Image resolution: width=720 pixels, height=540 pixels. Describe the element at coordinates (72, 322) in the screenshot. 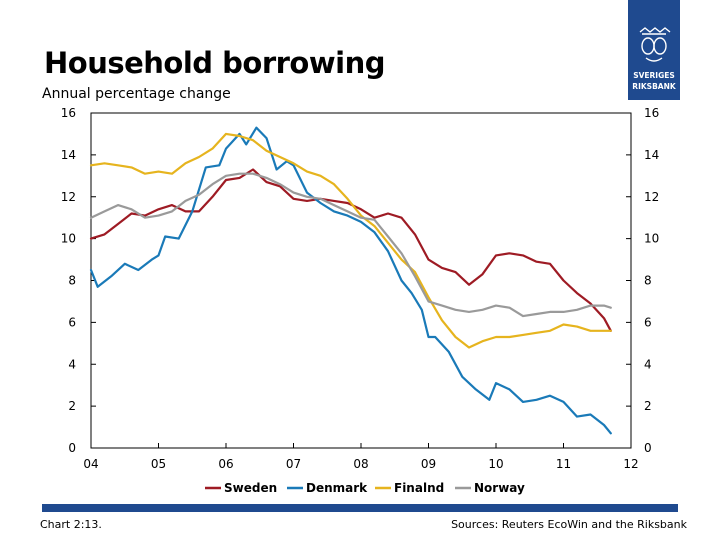

I see `y-tick-label-left: 6` at that location.